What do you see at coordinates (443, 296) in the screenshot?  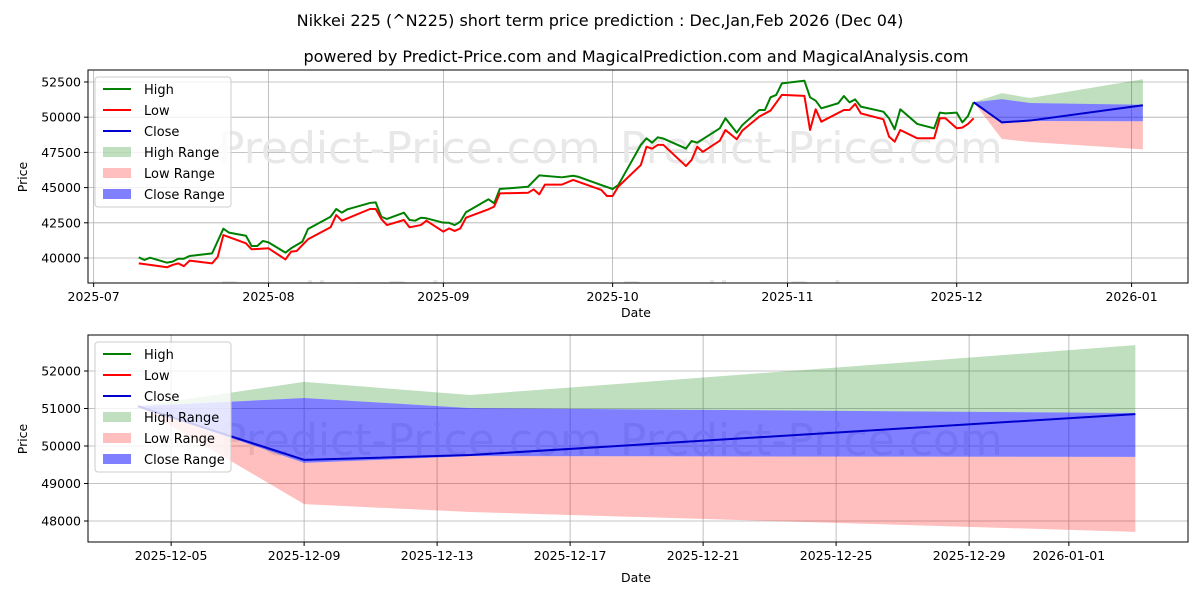 I see `x-tick-label: 2025-09` at bounding box center [443, 296].